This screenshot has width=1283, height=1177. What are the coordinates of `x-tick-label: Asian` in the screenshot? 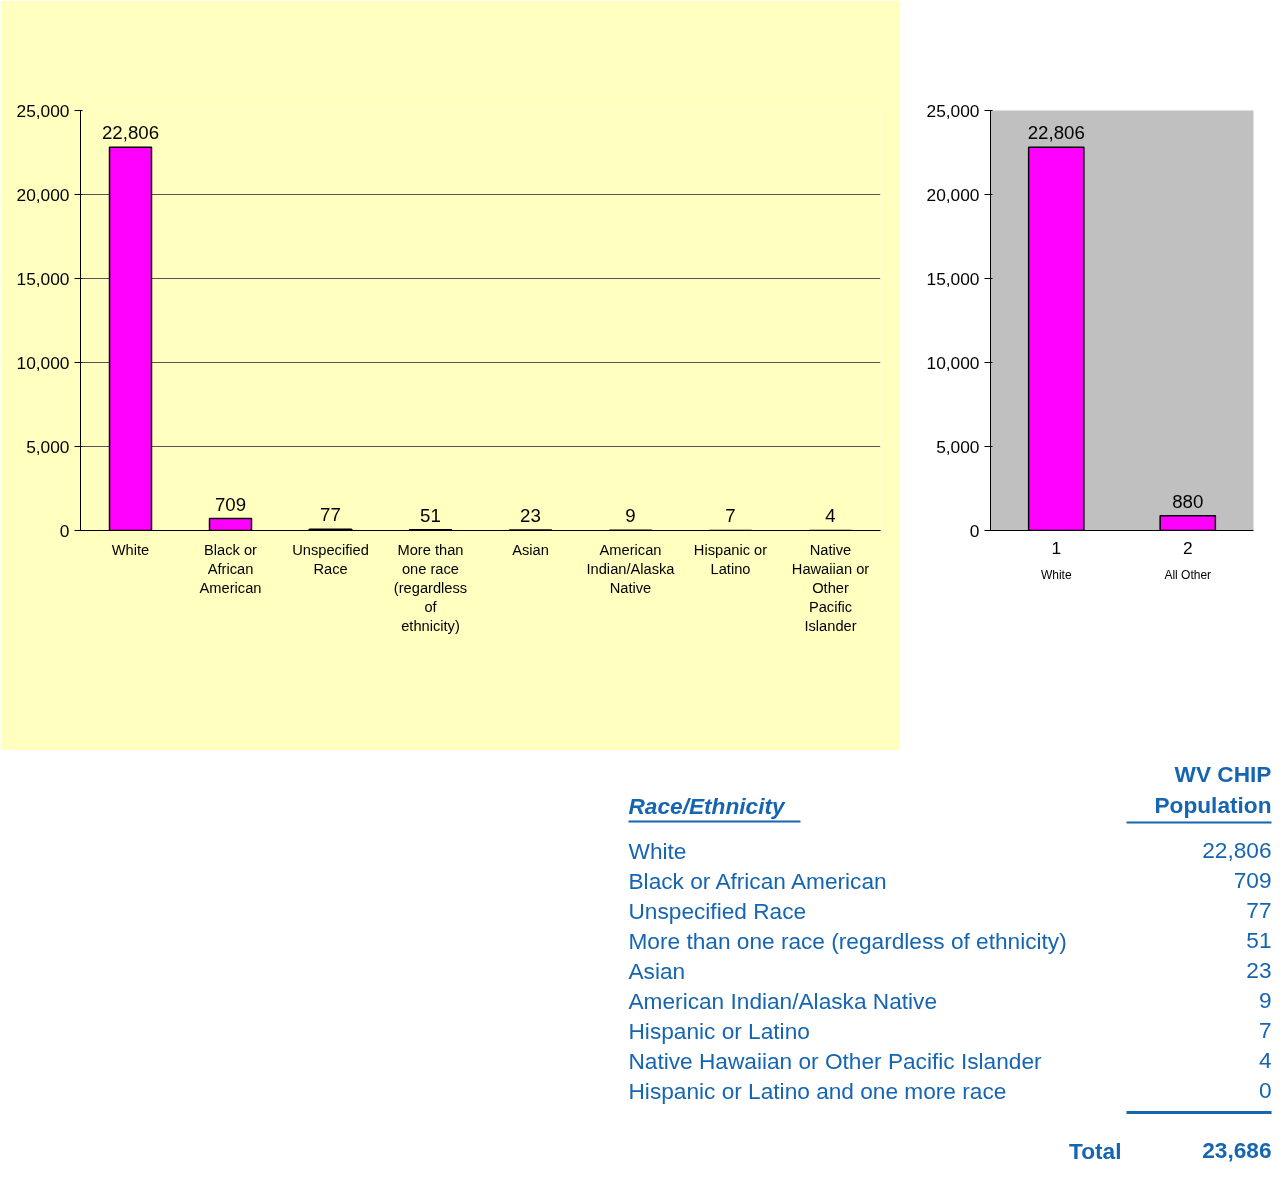 It's located at (530, 549).